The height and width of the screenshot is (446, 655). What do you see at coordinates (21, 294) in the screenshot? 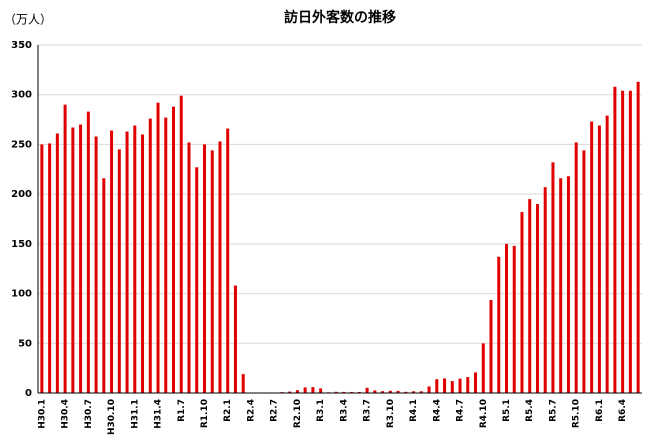
I see `y-tick-label: 100` at bounding box center [21, 294].